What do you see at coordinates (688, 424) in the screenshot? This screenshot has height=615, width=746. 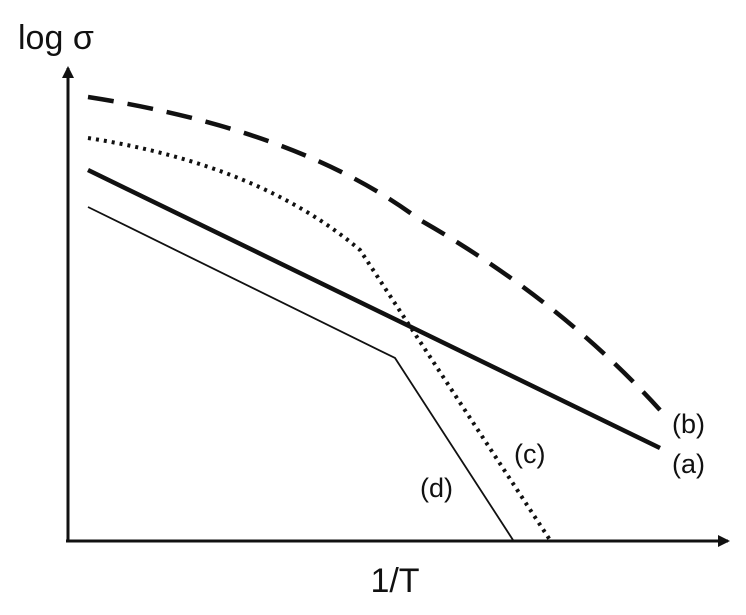 I see `curve-label: (b)` at bounding box center [688, 424].